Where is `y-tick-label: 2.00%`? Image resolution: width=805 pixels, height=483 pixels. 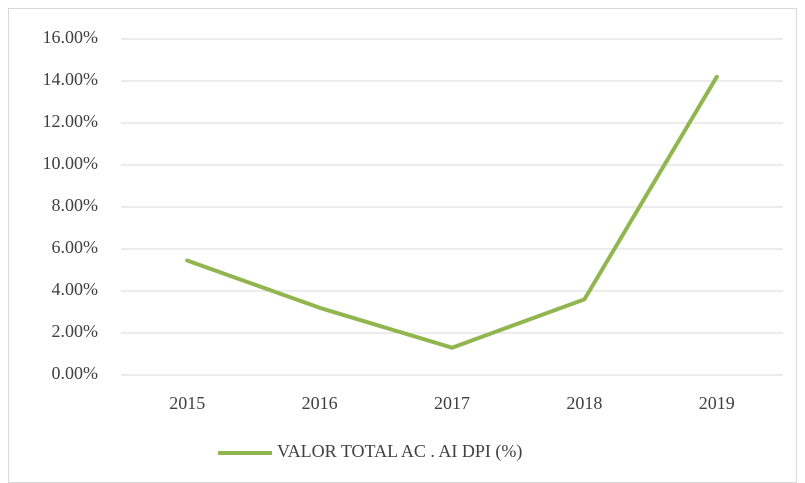
y-tick-label: 2.00% is located at coordinates (75, 331).